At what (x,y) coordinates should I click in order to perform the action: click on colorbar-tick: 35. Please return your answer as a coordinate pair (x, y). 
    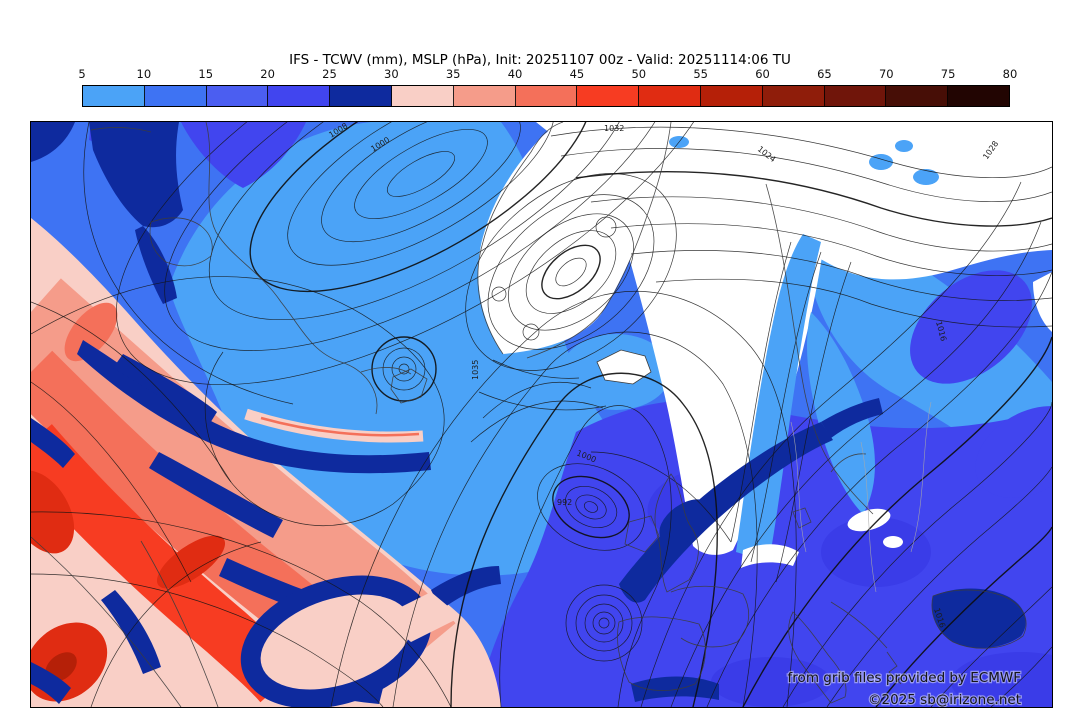
    Looking at the image, I should click on (453, 74).